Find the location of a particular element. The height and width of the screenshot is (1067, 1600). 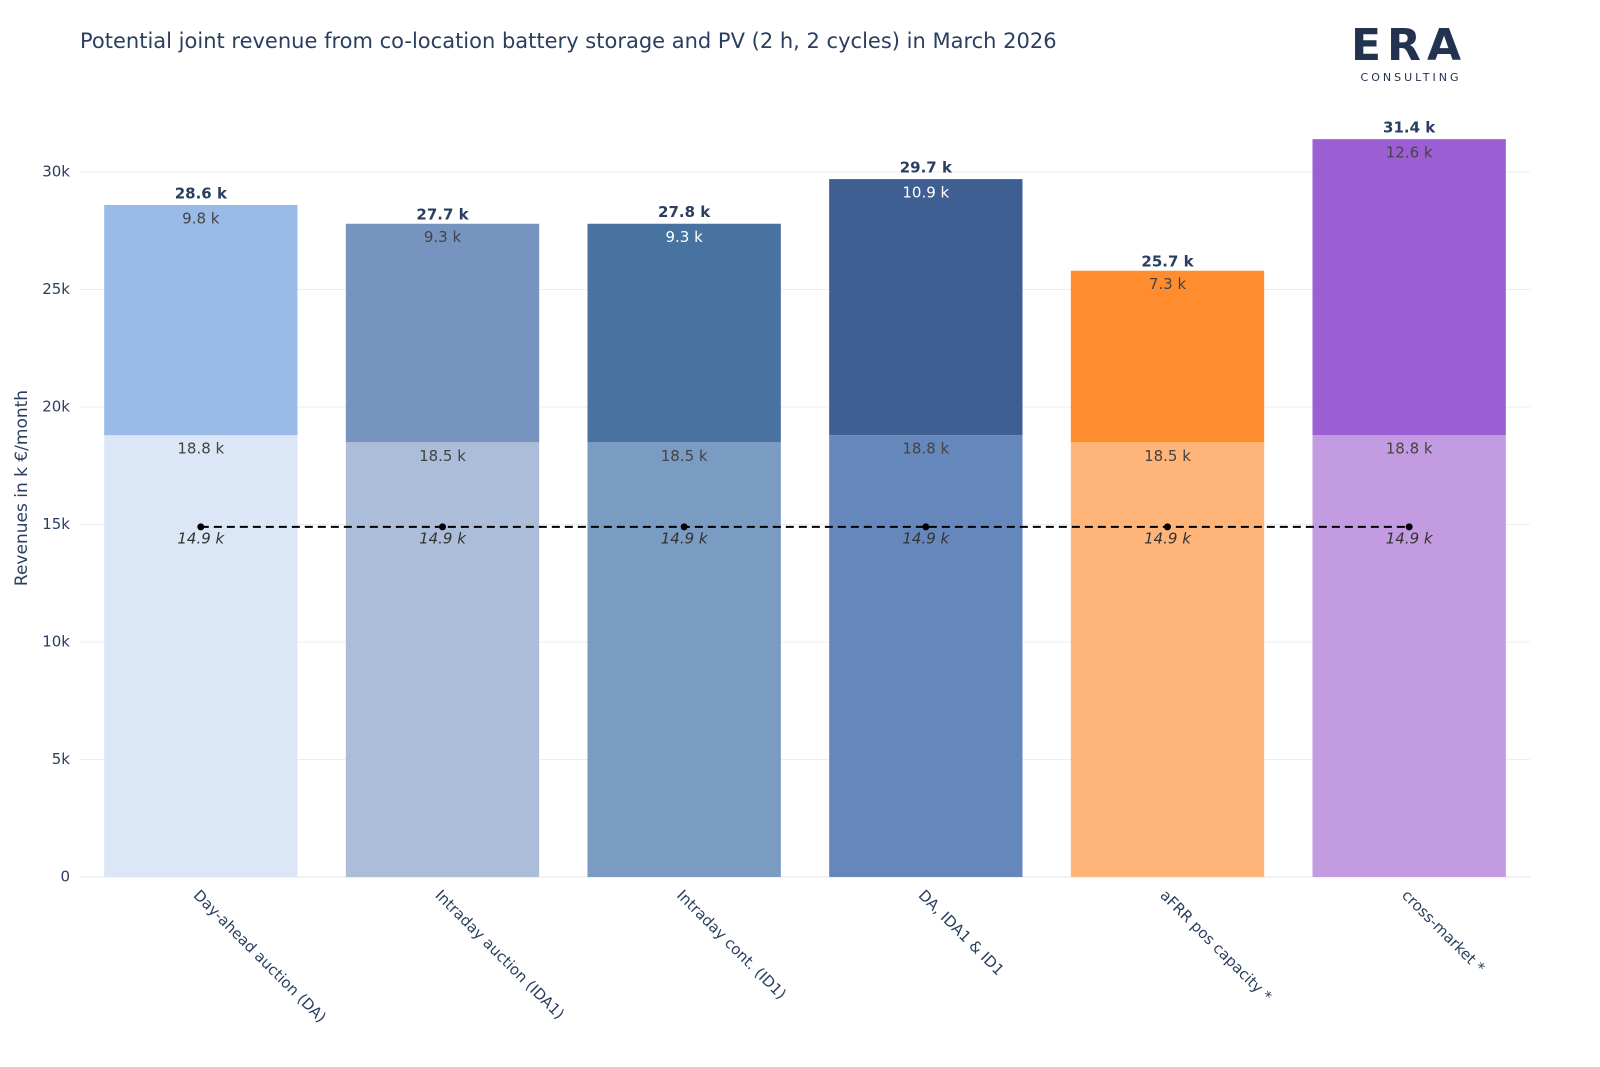

x-tick-label: cross-market * is located at coordinates (1443, 931).